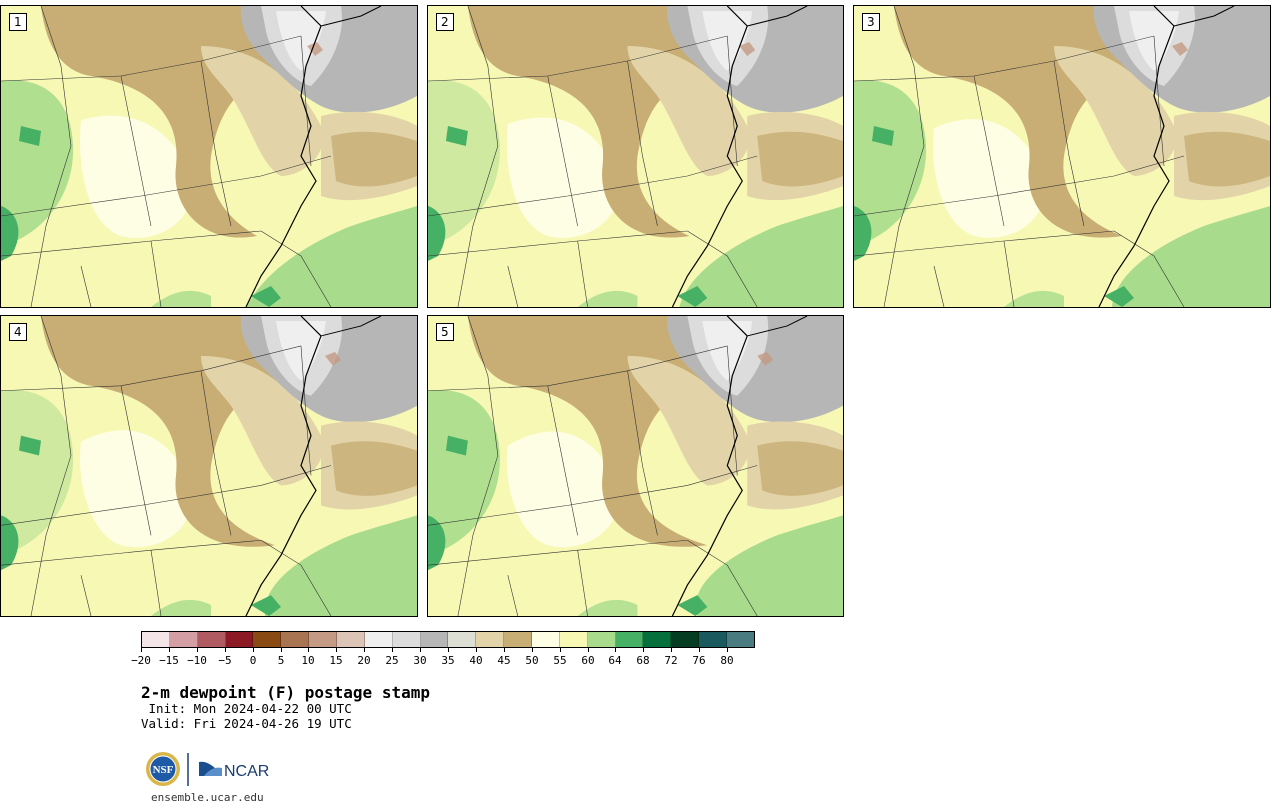 This screenshot has height=809, width=1280. What do you see at coordinates (246, 708) in the screenshot?
I see `init-time: Init: Mon 2024-04-22 00 UTC` at bounding box center [246, 708].